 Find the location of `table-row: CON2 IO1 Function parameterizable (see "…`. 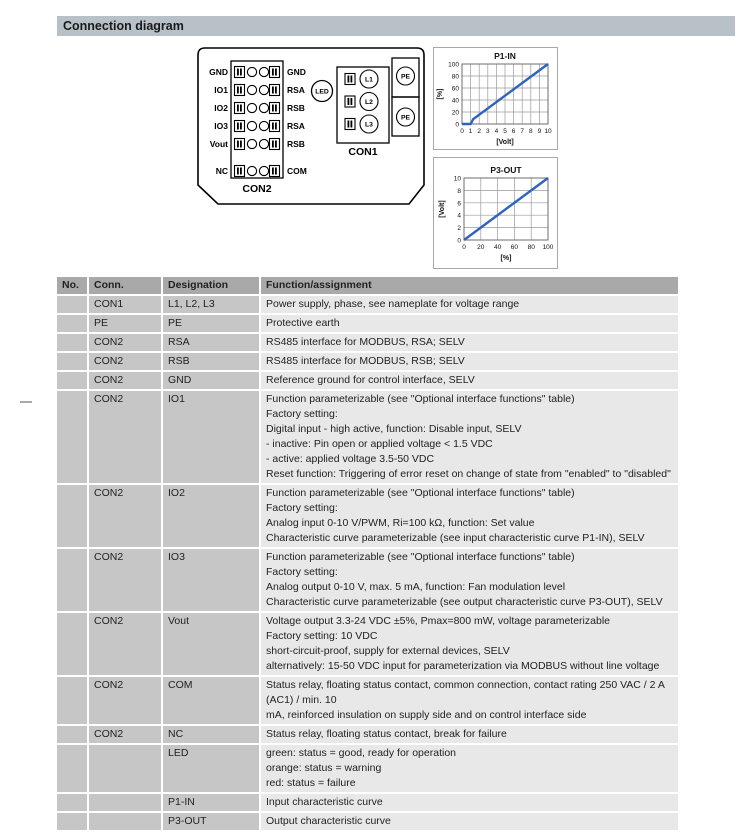

table-row: CON2 IO1 Function parameterizable (see "… is located at coordinates (367, 437).